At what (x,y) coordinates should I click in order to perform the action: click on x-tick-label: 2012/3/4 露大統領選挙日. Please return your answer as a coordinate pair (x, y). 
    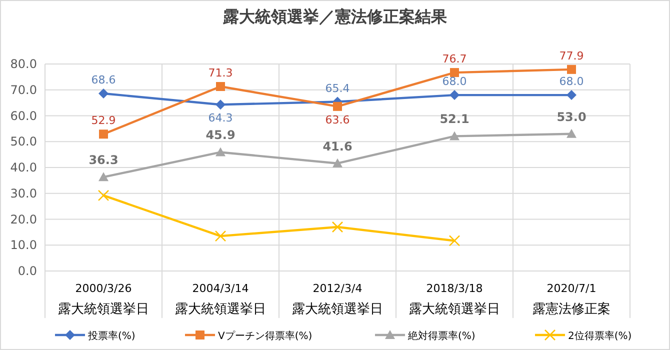
    Looking at the image, I should click on (337, 299).